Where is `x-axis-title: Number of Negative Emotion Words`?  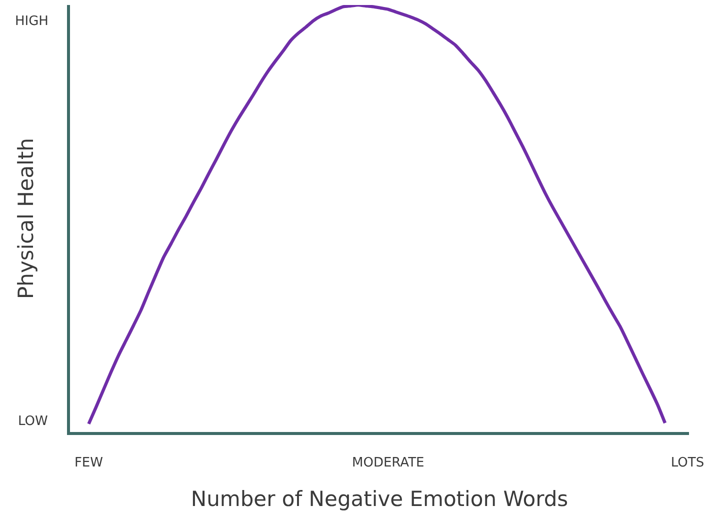 x-axis-title: Number of Negative Emotion Words is located at coordinates (379, 498).